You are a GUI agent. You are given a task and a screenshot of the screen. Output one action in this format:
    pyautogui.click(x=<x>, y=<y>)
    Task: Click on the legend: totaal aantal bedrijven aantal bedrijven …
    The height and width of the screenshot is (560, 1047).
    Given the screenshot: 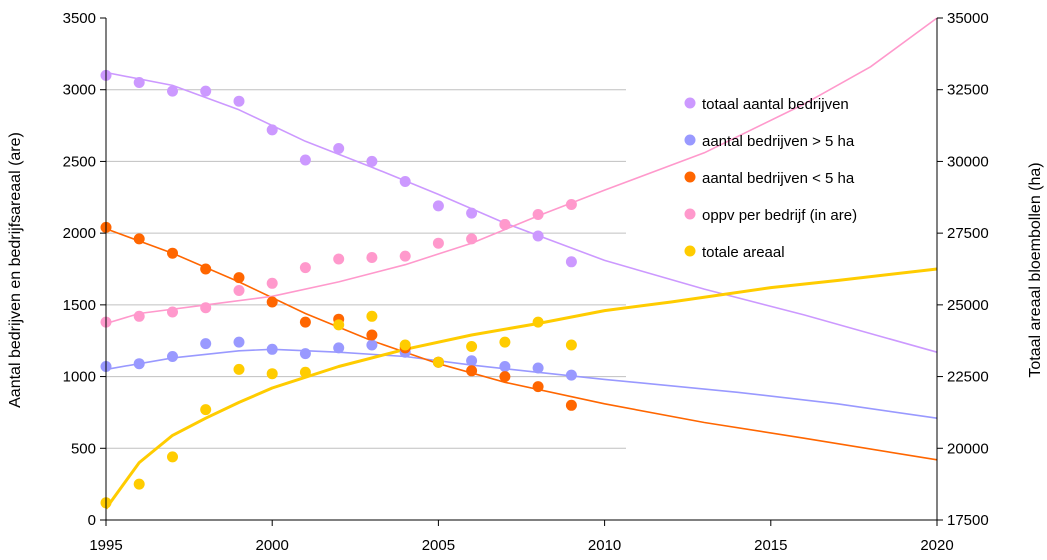 What is the action you would take?
    pyautogui.click(x=770, y=178)
    